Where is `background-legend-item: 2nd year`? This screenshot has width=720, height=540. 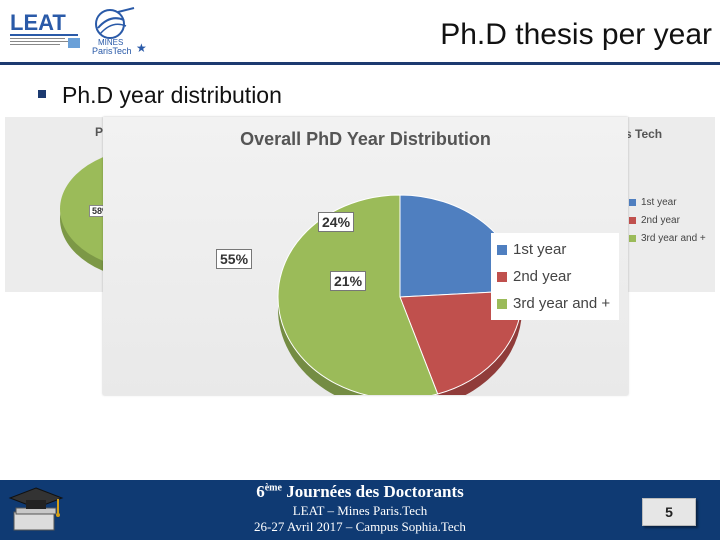
background-legend-item: 2nd year is located at coordinates (667, 220).